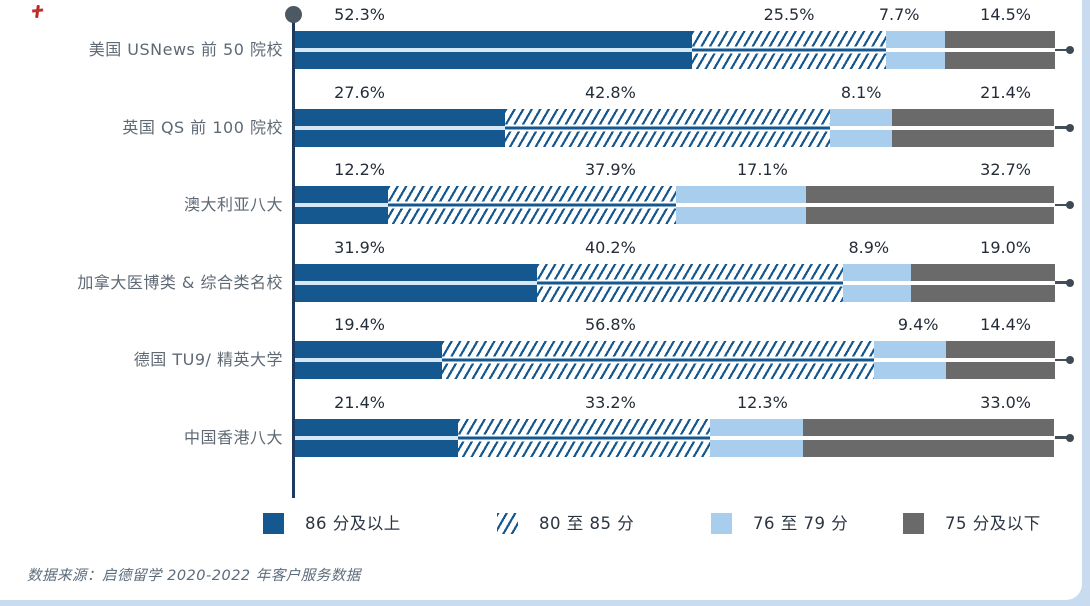 This screenshot has height=606, width=1090. I want to click on legend-swatch-86-and-above, so click(273, 523).